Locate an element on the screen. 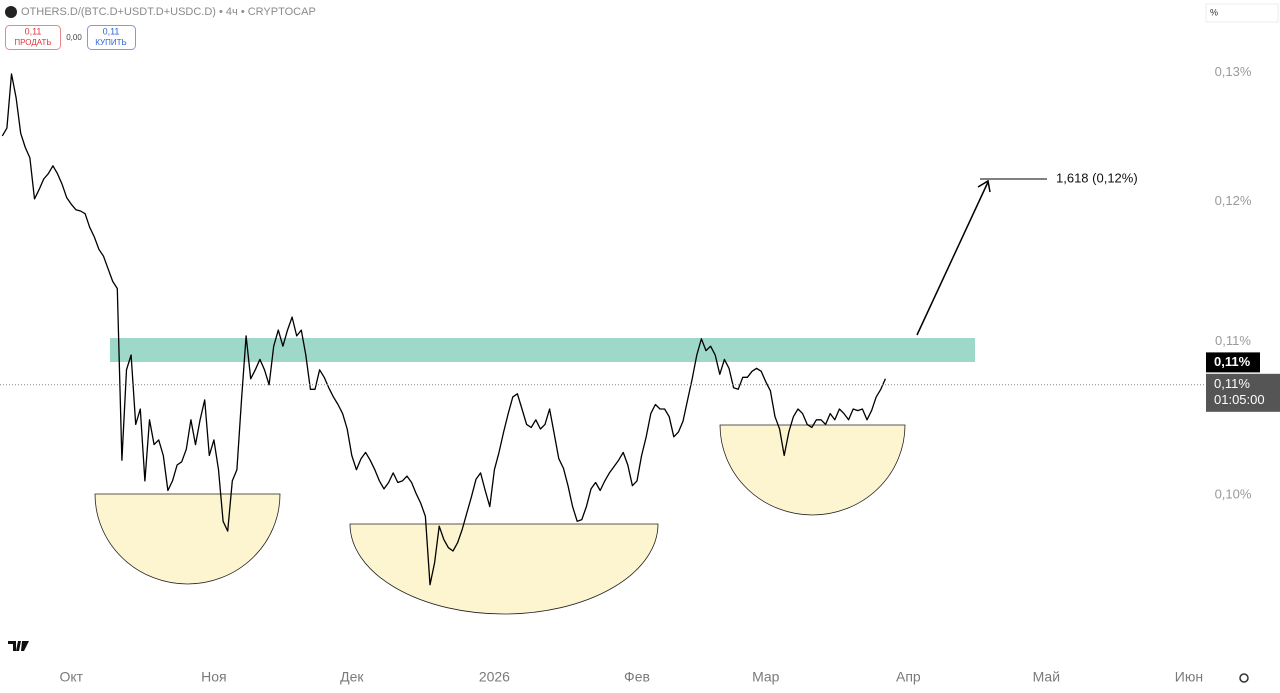 The width and height of the screenshot is (1280, 693). tv-logo is located at coordinates (18, 646).